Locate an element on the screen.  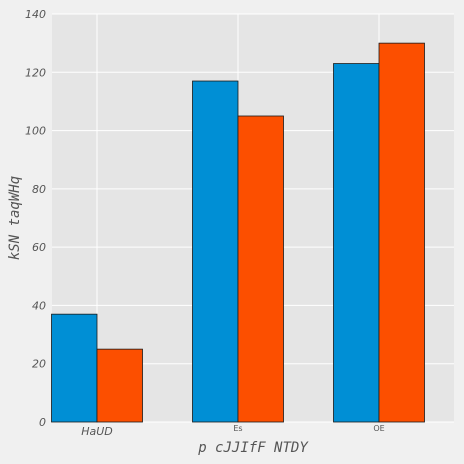
y-tick-label: 100 is located at coordinates (35, 131).